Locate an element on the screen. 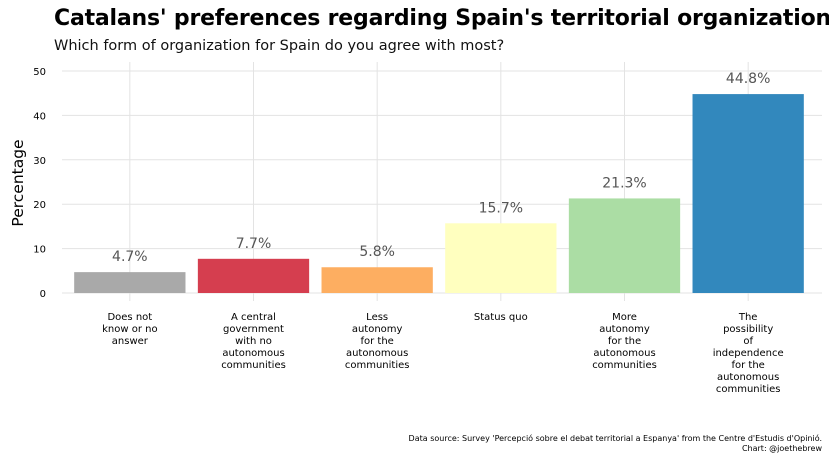  y-tick-label: 50 is located at coordinates (39, 72).